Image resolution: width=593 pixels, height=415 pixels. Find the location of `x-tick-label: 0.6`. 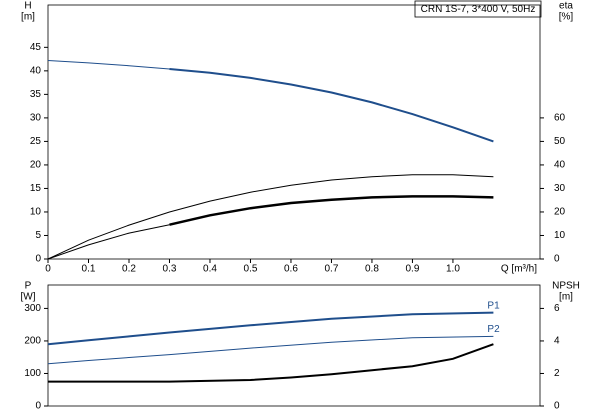

x-tick-label: 0.6 is located at coordinates (291, 269).